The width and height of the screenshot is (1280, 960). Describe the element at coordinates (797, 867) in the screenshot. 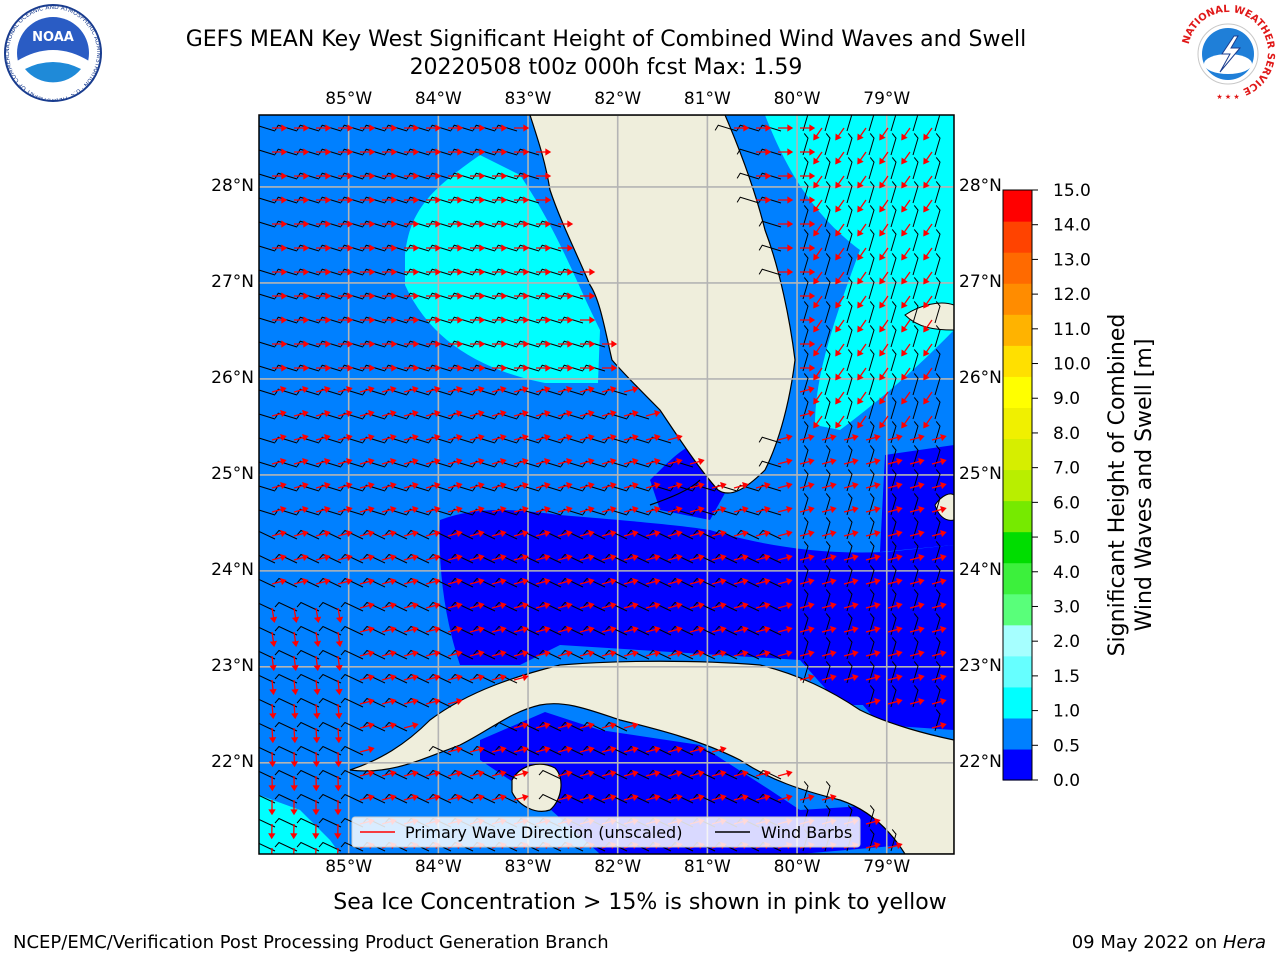

I see `lon-label-bottom: 80°W` at that location.